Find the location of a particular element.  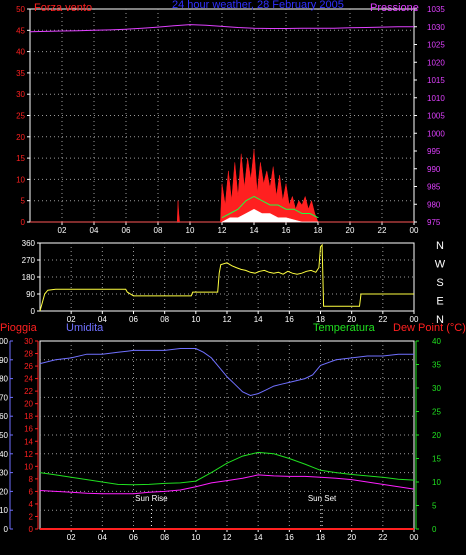

humidity-tick-label: 20 is located at coordinates (4, 491).